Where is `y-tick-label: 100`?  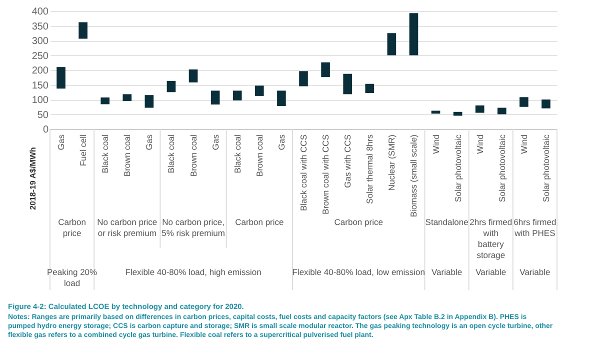 y-tick-label: 100 is located at coordinates (40, 100).